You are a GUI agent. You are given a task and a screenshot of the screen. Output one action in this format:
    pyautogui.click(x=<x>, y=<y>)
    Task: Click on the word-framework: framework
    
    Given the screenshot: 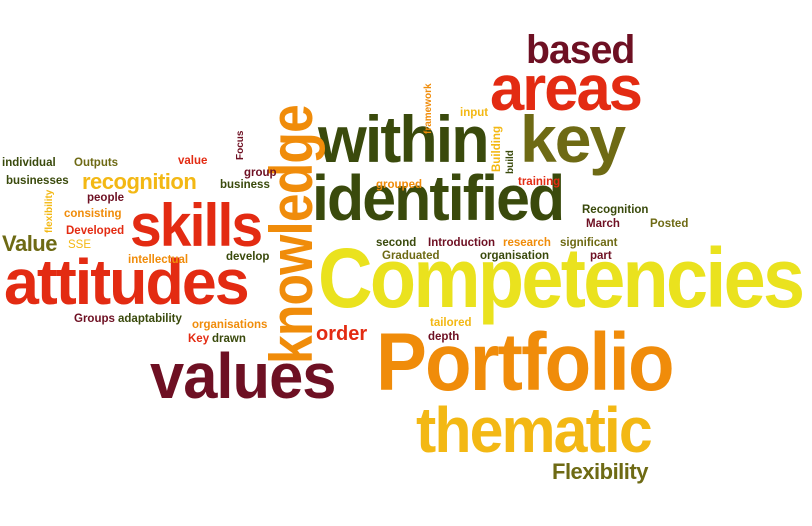 What is the action you would take?
    pyautogui.click(x=428, y=108)
    